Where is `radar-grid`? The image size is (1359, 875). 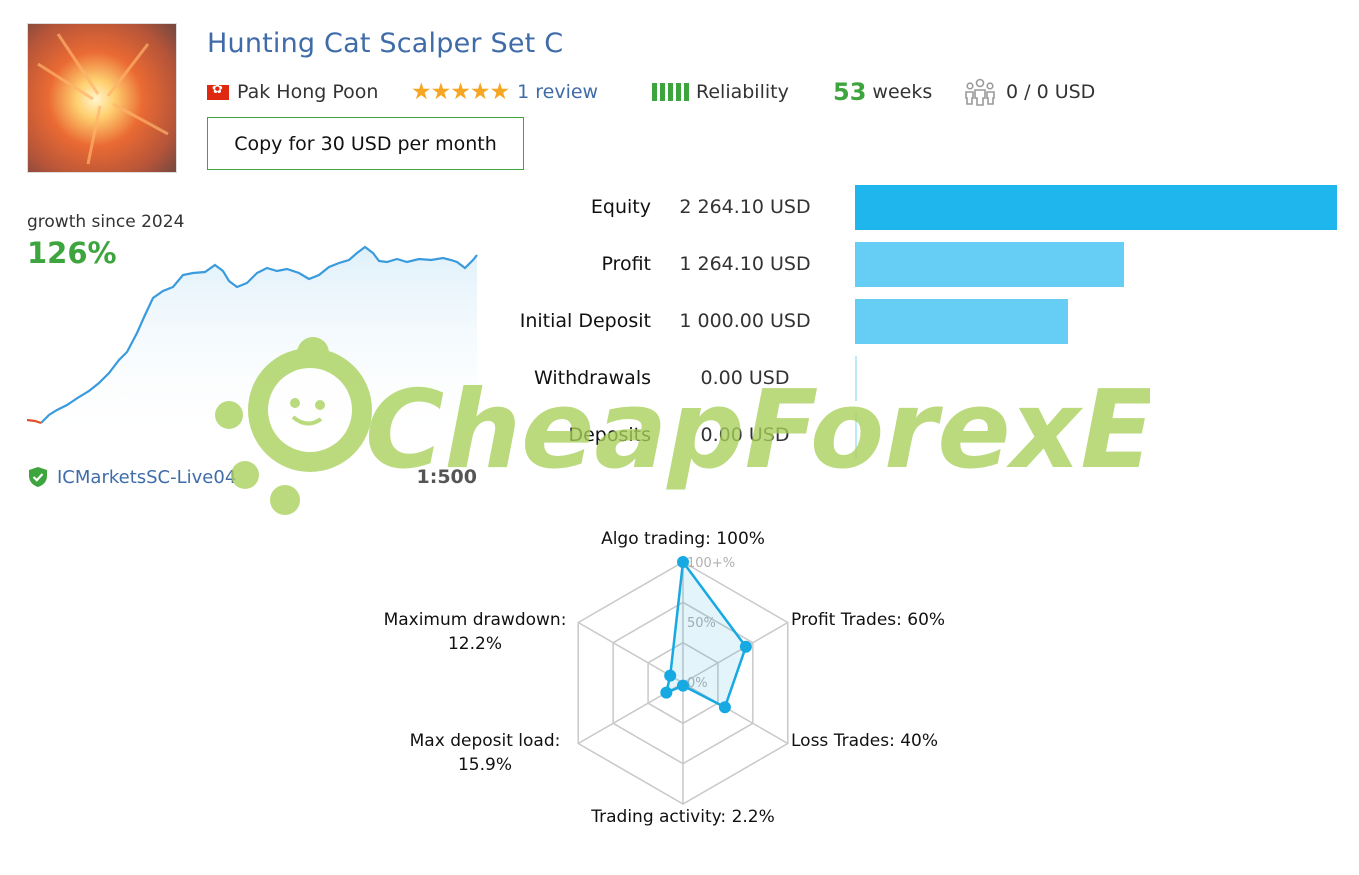 radar-grid is located at coordinates (683, 683).